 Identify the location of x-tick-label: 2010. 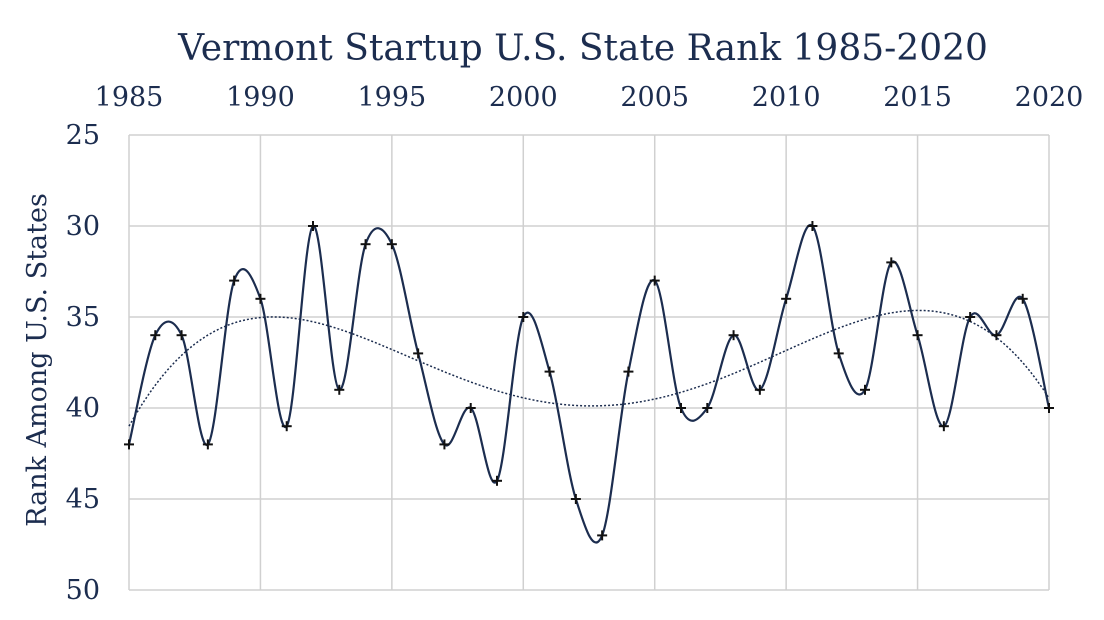
(786, 97).